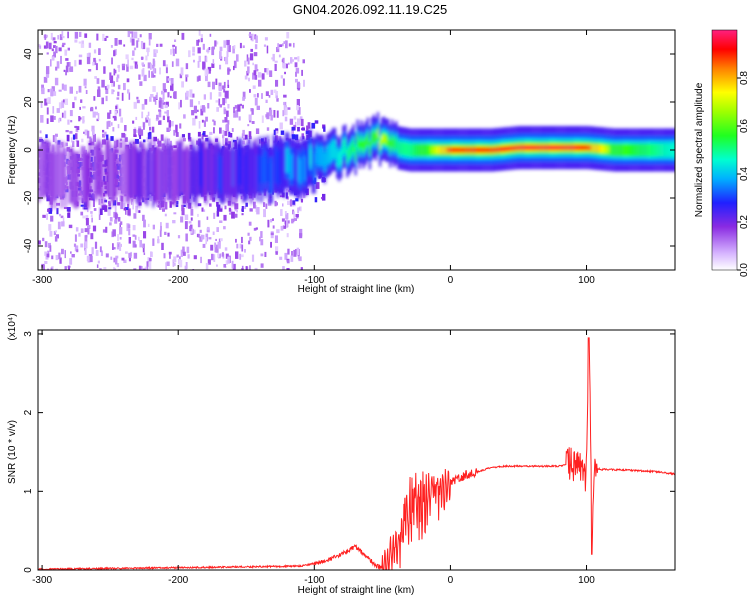 Image resolution: width=750 pixels, height=600 pixels. What do you see at coordinates (28, 245) in the screenshot?
I see `spectrogram-y-tick-label: -40` at bounding box center [28, 245].